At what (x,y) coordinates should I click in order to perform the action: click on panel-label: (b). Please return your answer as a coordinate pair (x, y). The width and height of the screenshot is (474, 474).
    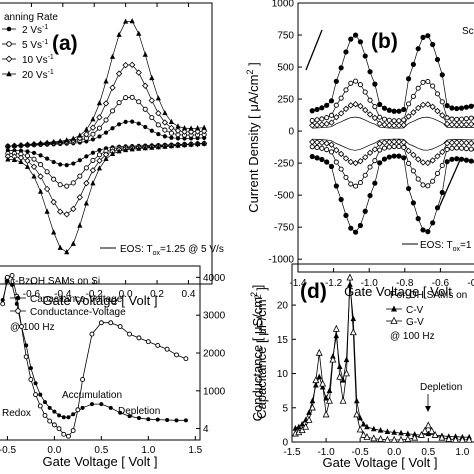
    Looking at the image, I should click on (384, 41).